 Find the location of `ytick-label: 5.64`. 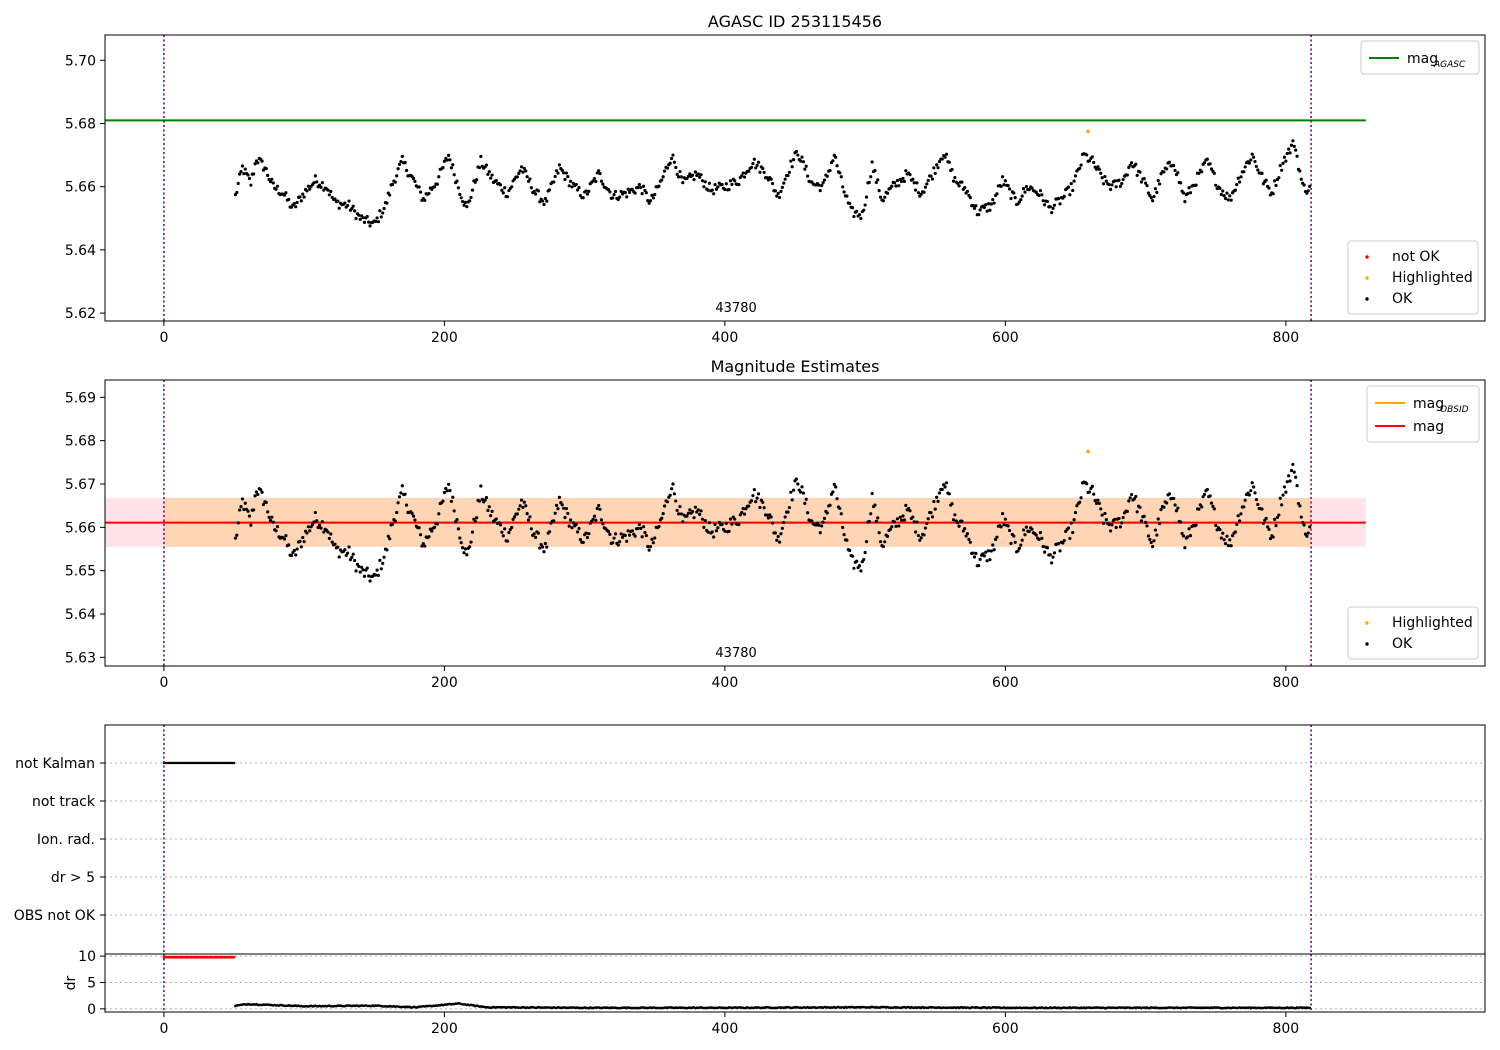

ytick-label: 5.64 is located at coordinates (80, 615).